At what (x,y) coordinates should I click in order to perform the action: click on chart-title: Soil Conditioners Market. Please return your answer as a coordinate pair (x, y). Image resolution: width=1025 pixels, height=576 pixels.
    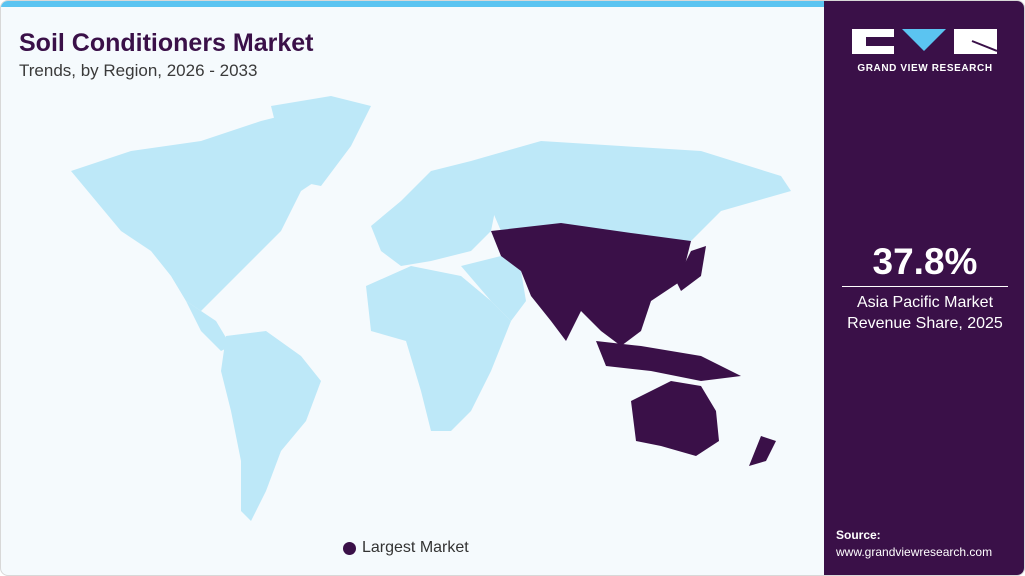
    Looking at the image, I should click on (166, 43).